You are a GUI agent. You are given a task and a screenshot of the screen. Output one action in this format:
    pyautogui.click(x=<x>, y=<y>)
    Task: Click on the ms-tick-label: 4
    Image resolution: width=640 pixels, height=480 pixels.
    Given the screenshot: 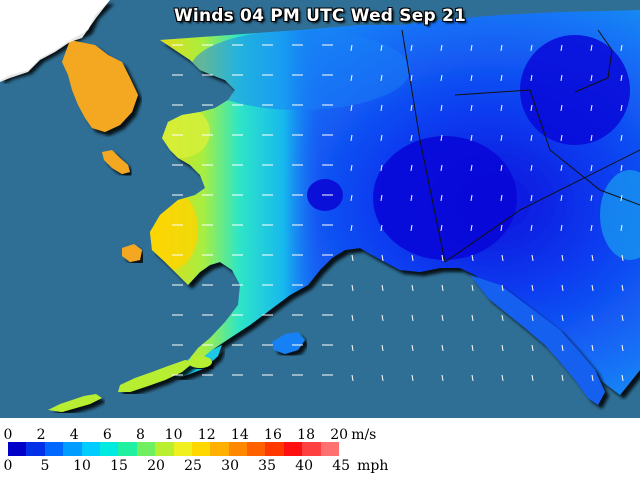 What is the action you would take?
    pyautogui.click(x=74, y=435)
    